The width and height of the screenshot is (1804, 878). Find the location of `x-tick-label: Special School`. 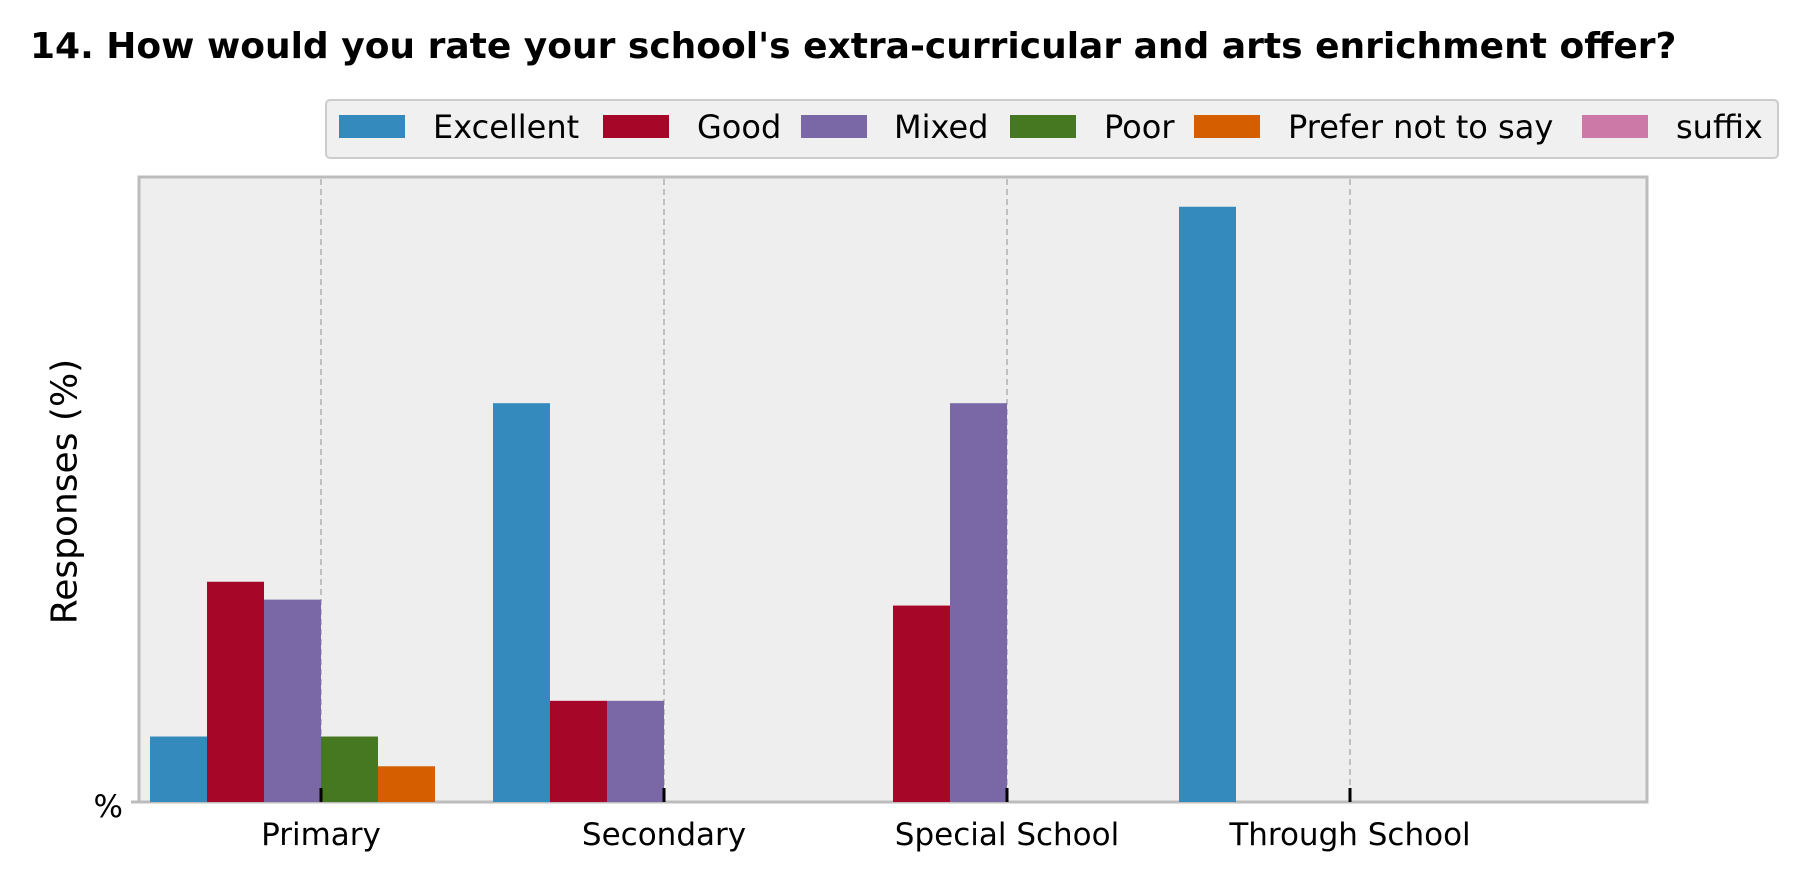

x-tick-label: Special School is located at coordinates (1007, 835).